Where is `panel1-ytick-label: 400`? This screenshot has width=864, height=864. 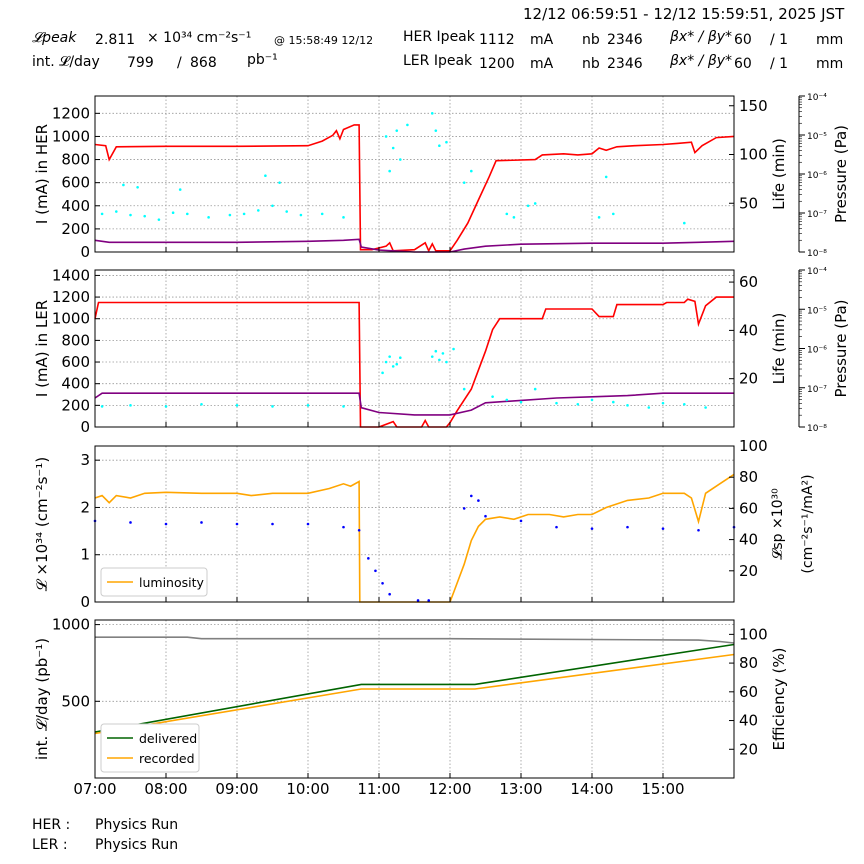
panel1-ytick-label: 400 is located at coordinates (75, 206).